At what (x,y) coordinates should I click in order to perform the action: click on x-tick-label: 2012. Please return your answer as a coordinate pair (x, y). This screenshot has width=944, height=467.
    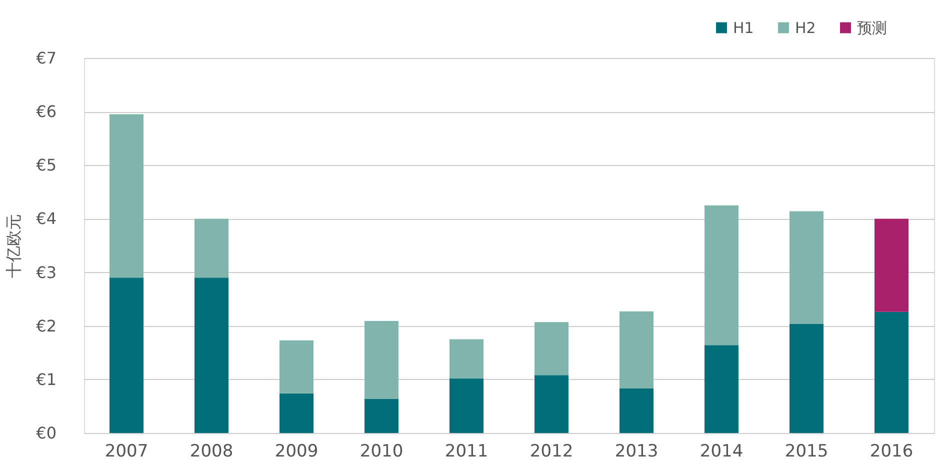
    Looking at the image, I should click on (552, 452).